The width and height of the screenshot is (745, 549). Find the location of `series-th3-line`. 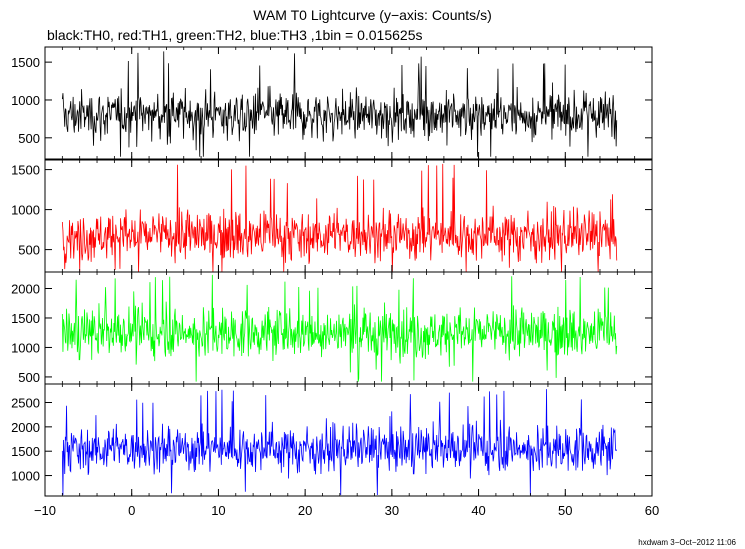

series-th3-line is located at coordinates (339, 442).